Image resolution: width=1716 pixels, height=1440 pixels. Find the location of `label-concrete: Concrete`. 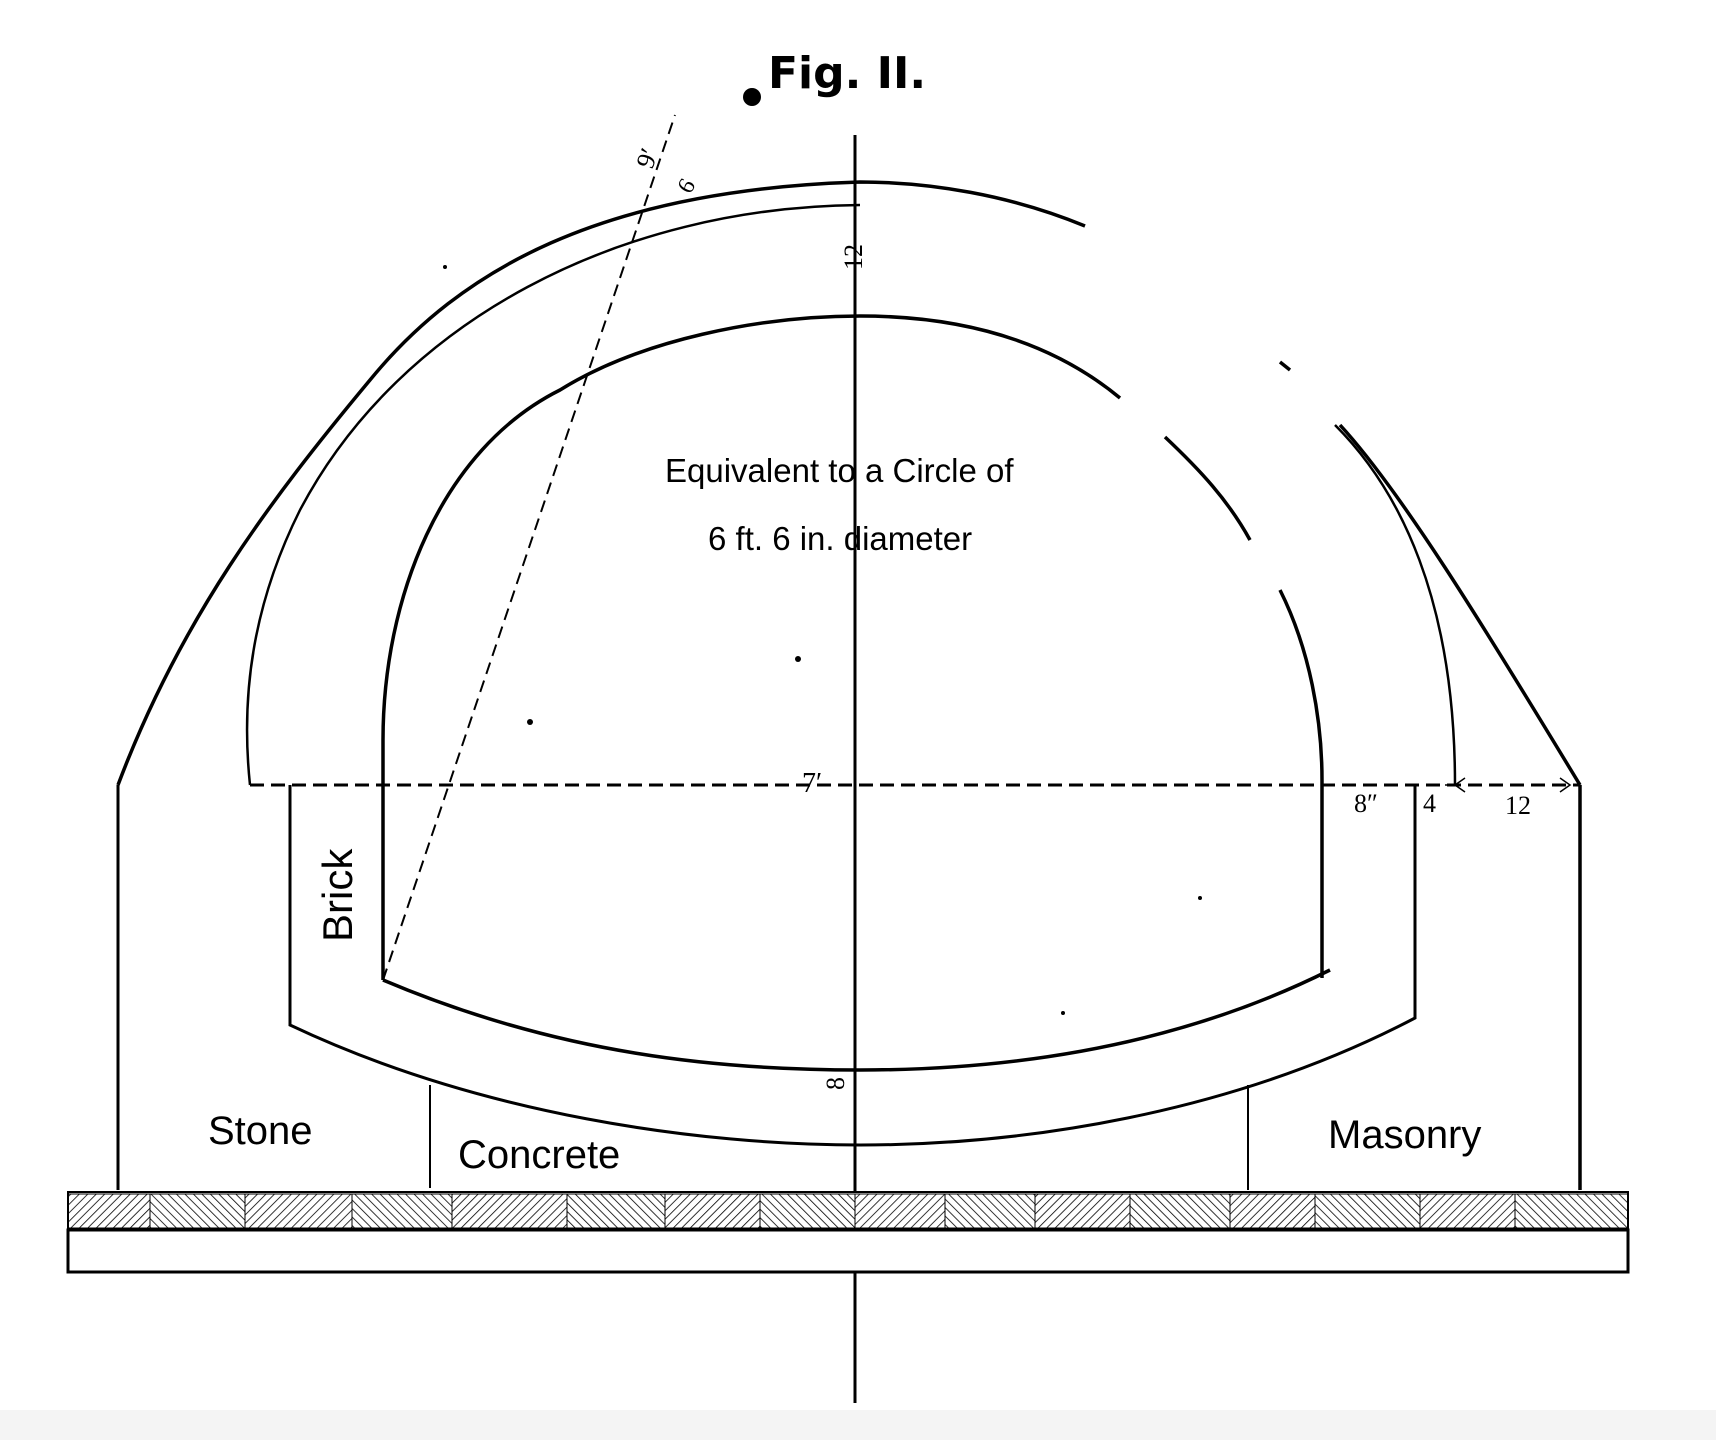

label-concrete: Concrete is located at coordinates (539, 1155).